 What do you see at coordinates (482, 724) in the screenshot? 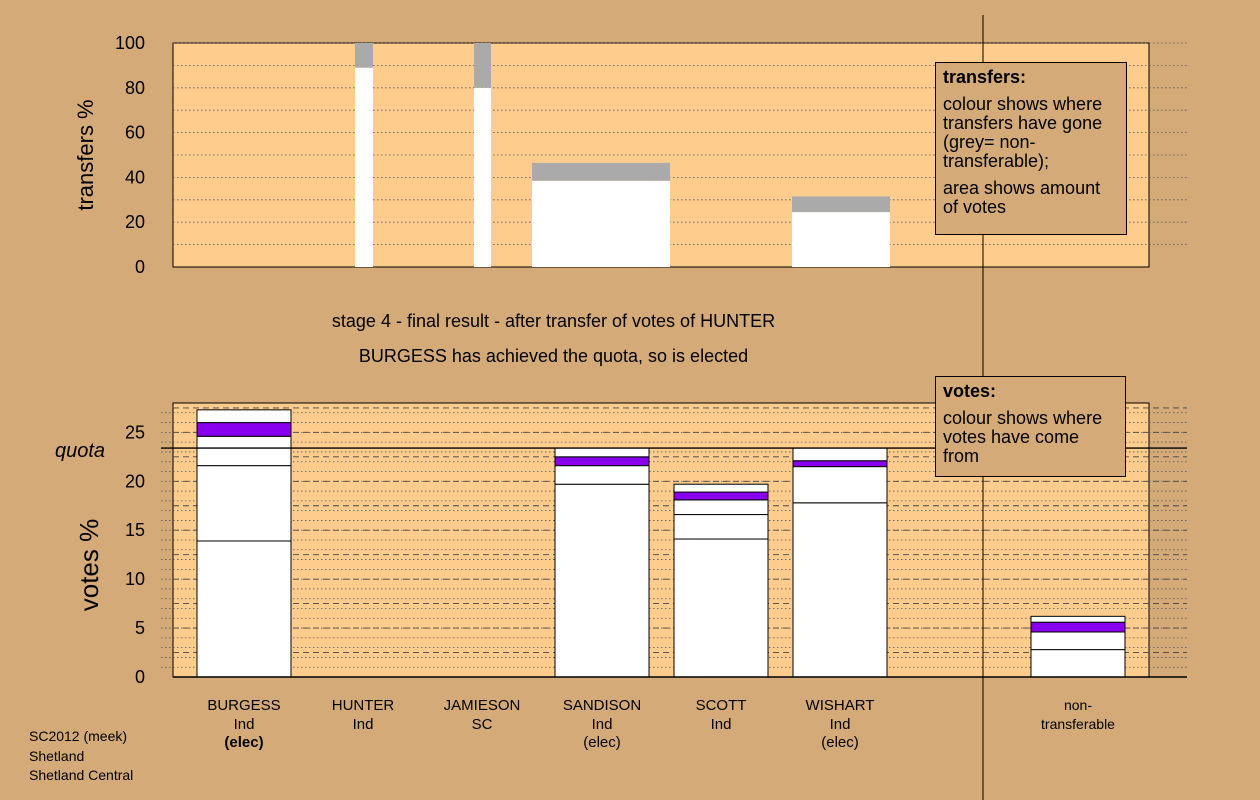
I see `category-party-label: SC` at bounding box center [482, 724].